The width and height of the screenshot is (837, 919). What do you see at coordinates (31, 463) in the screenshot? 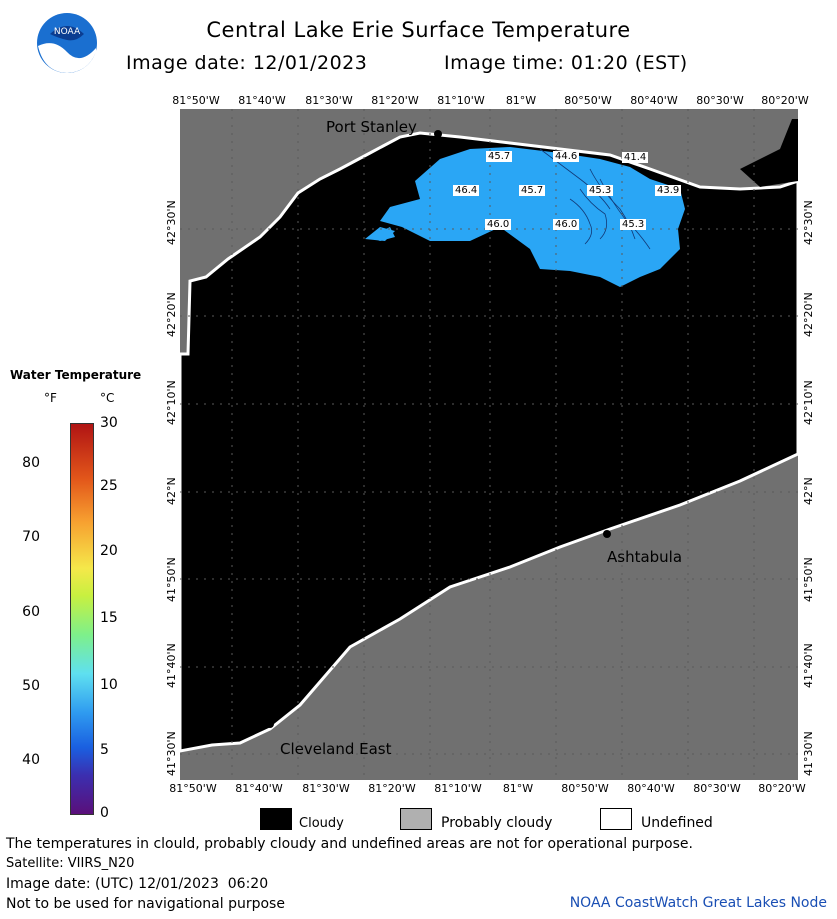
I see `tick-f: 80` at bounding box center [31, 463].